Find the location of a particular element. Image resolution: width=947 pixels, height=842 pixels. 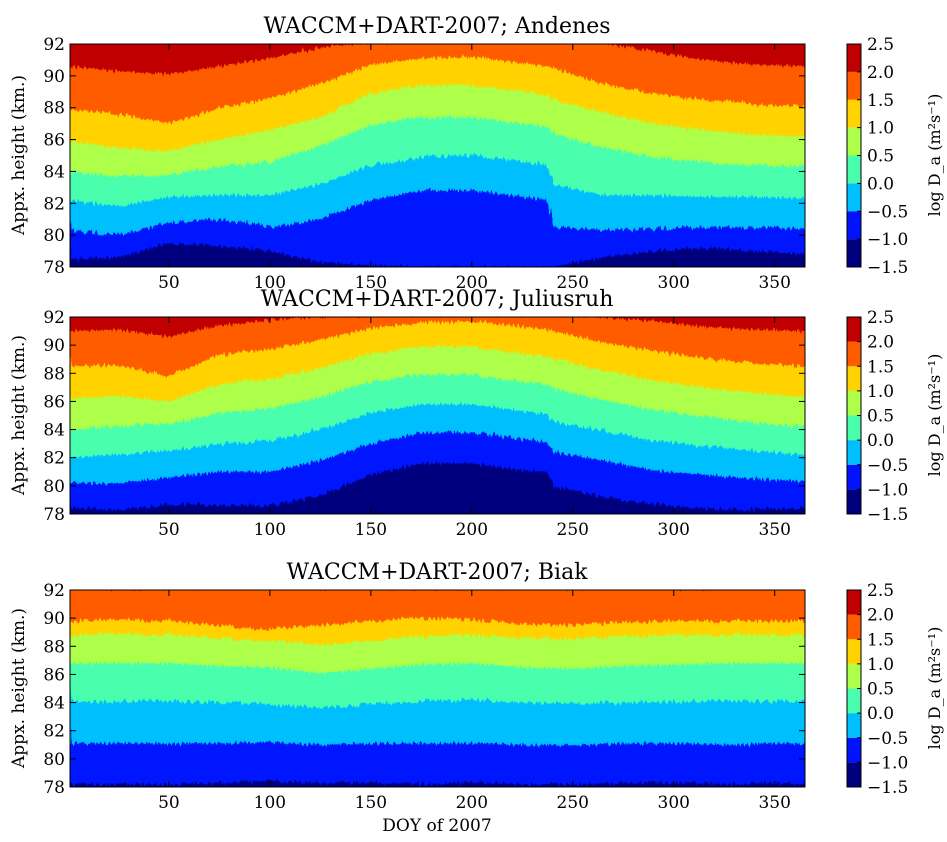

y-tick-label: 84 is located at coordinates (54, 172).